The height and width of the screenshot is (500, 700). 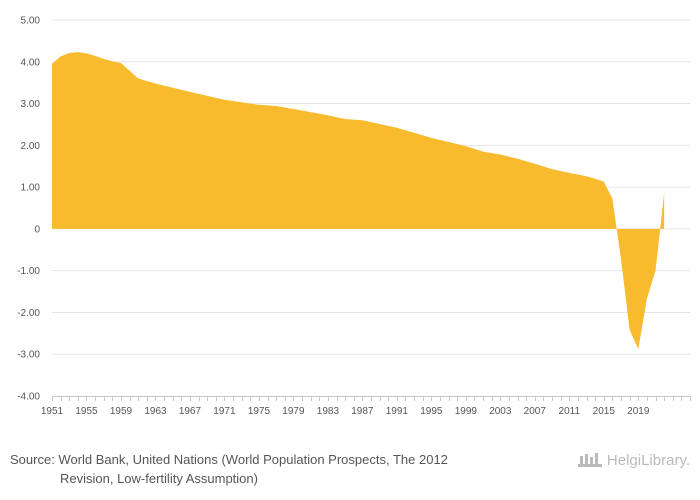 What do you see at coordinates (31, 21) in the screenshot?
I see `y-tick-label: 5.00` at bounding box center [31, 21].